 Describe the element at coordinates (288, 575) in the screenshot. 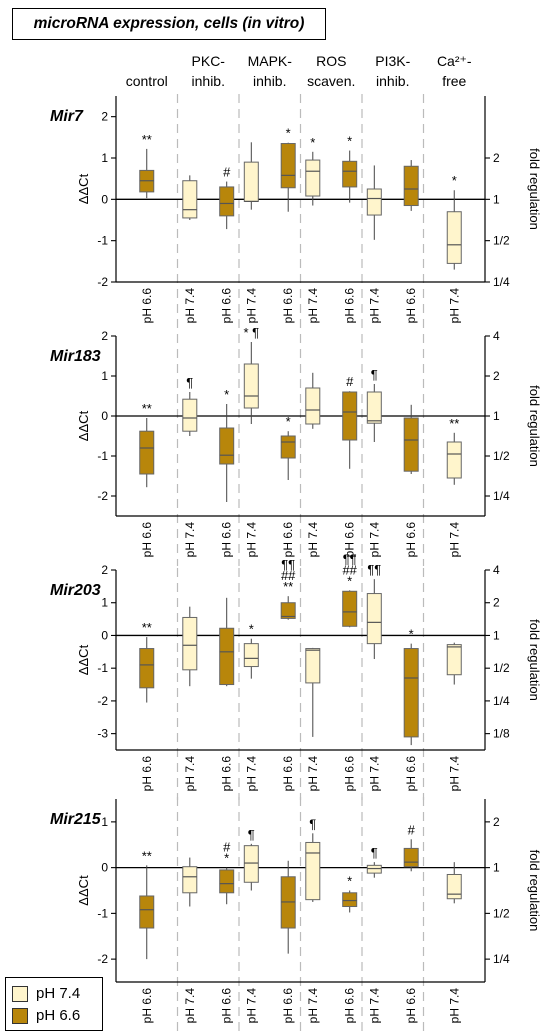

I see `significance-marker: ##` at that location.